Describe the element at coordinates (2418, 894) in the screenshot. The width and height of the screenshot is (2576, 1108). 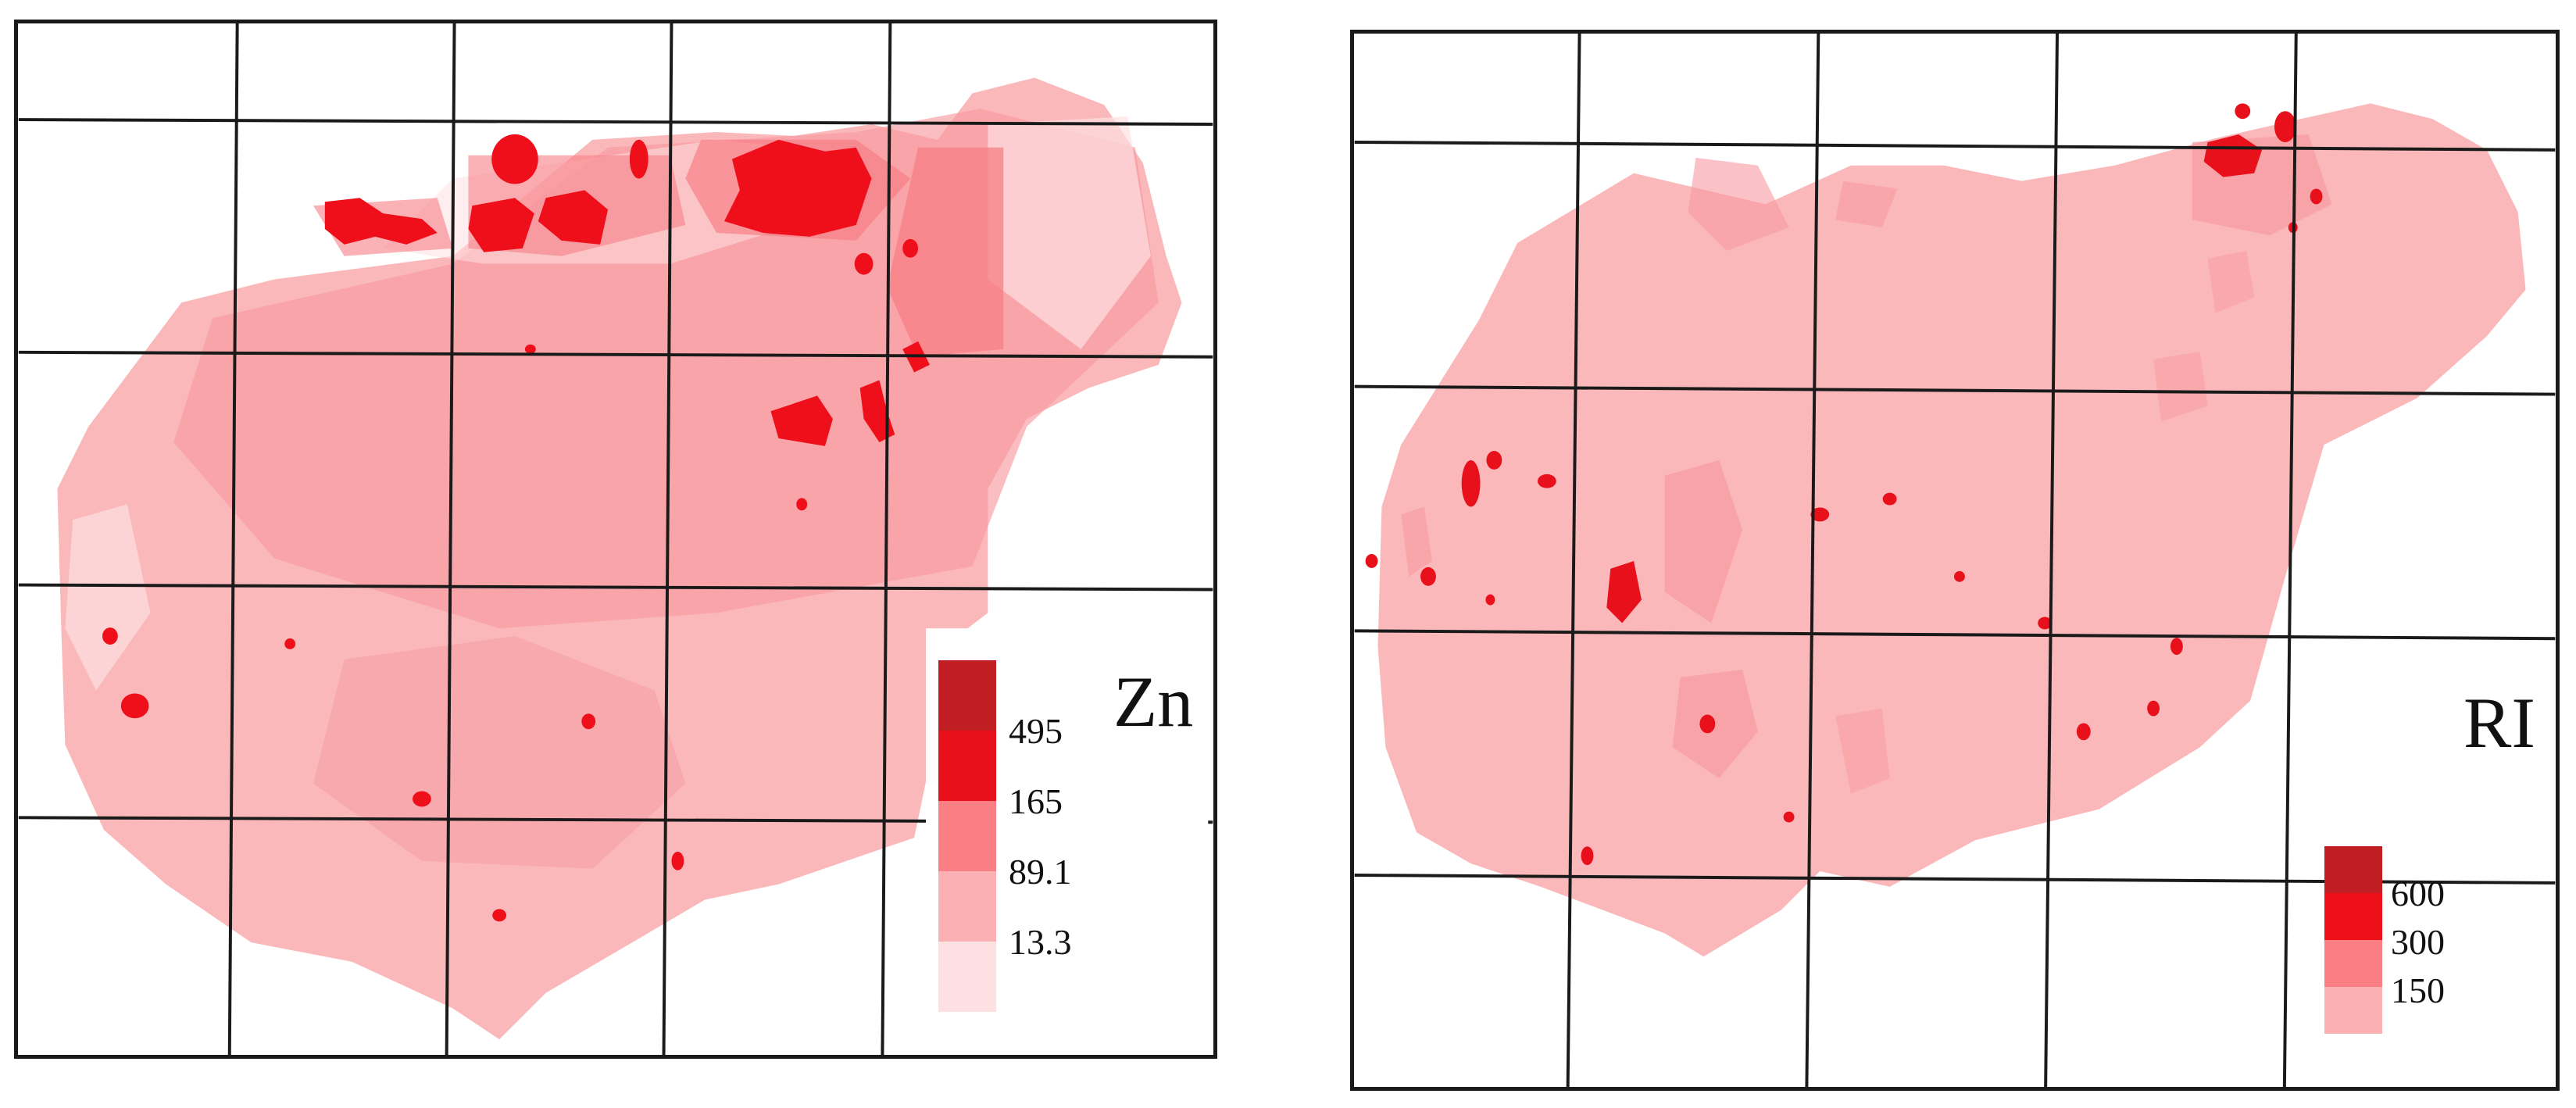
I see `ri-legend-label-600: 600` at that location.